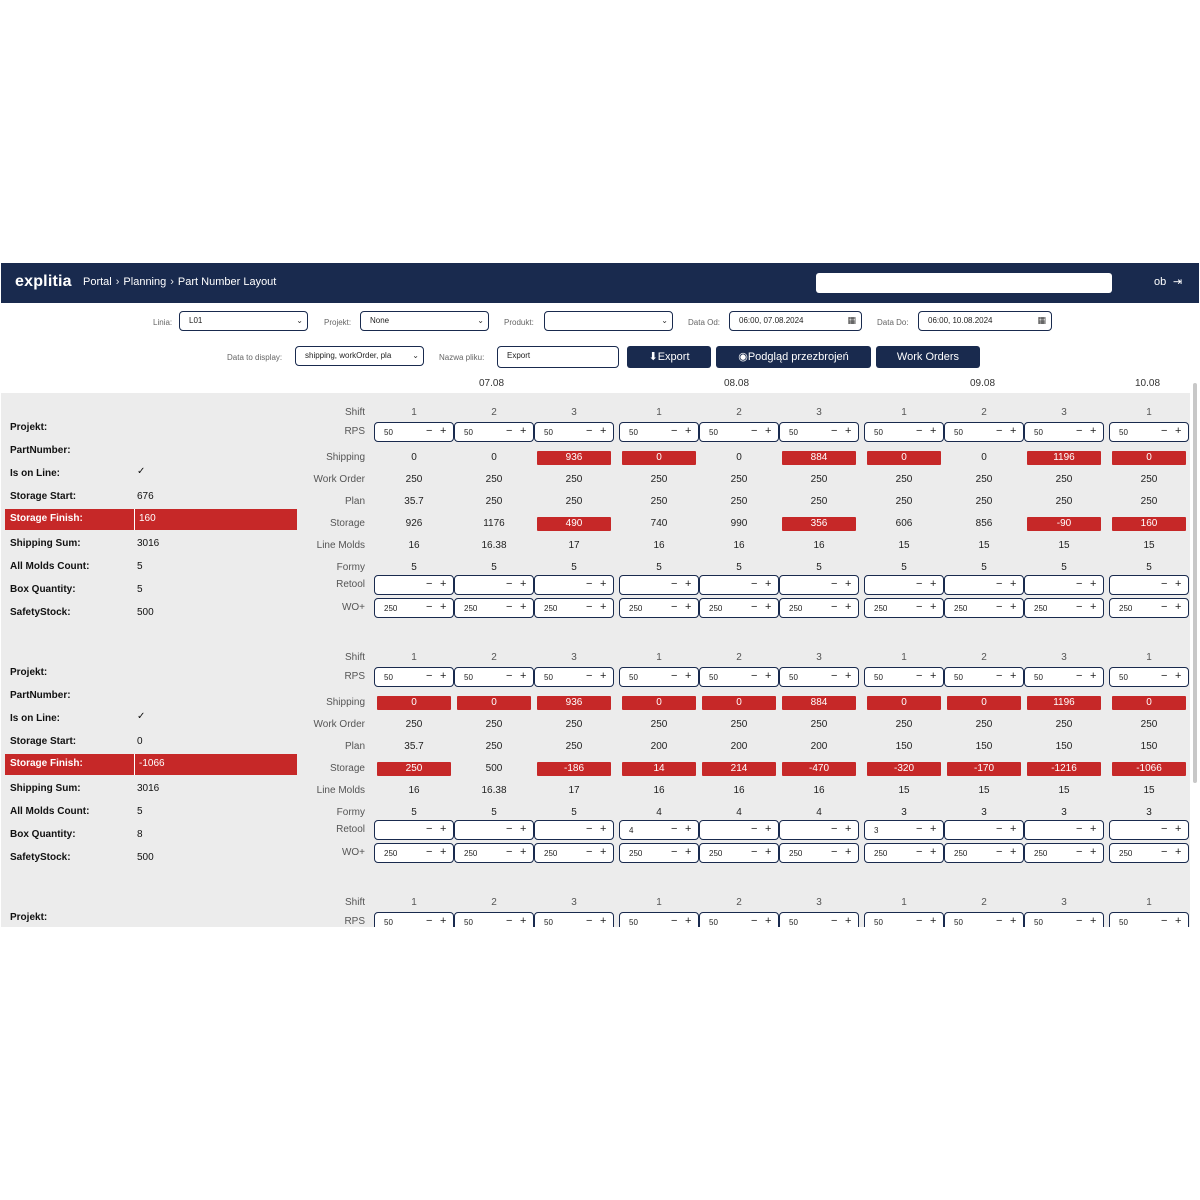 The image size is (1200, 1200). What do you see at coordinates (43, 281) in the screenshot?
I see `logo: explitia` at bounding box center [43, 281].